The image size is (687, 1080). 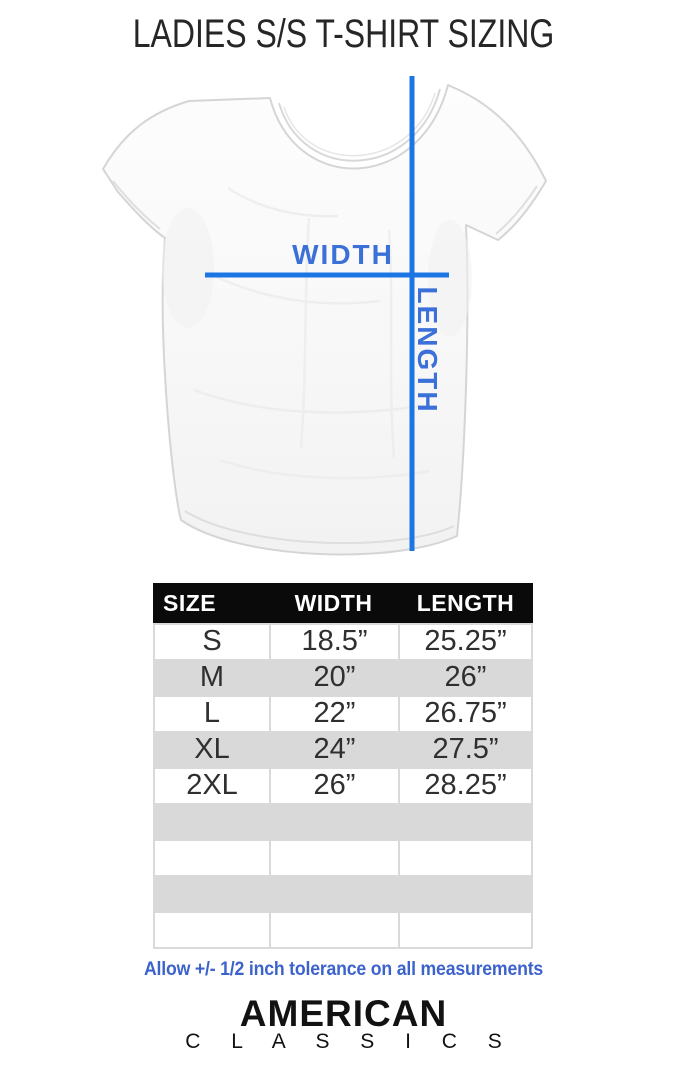 What do you see at coordinates (450, 278) in the screenshot?
I see `shadow-right` at bounding box center [450, 278].